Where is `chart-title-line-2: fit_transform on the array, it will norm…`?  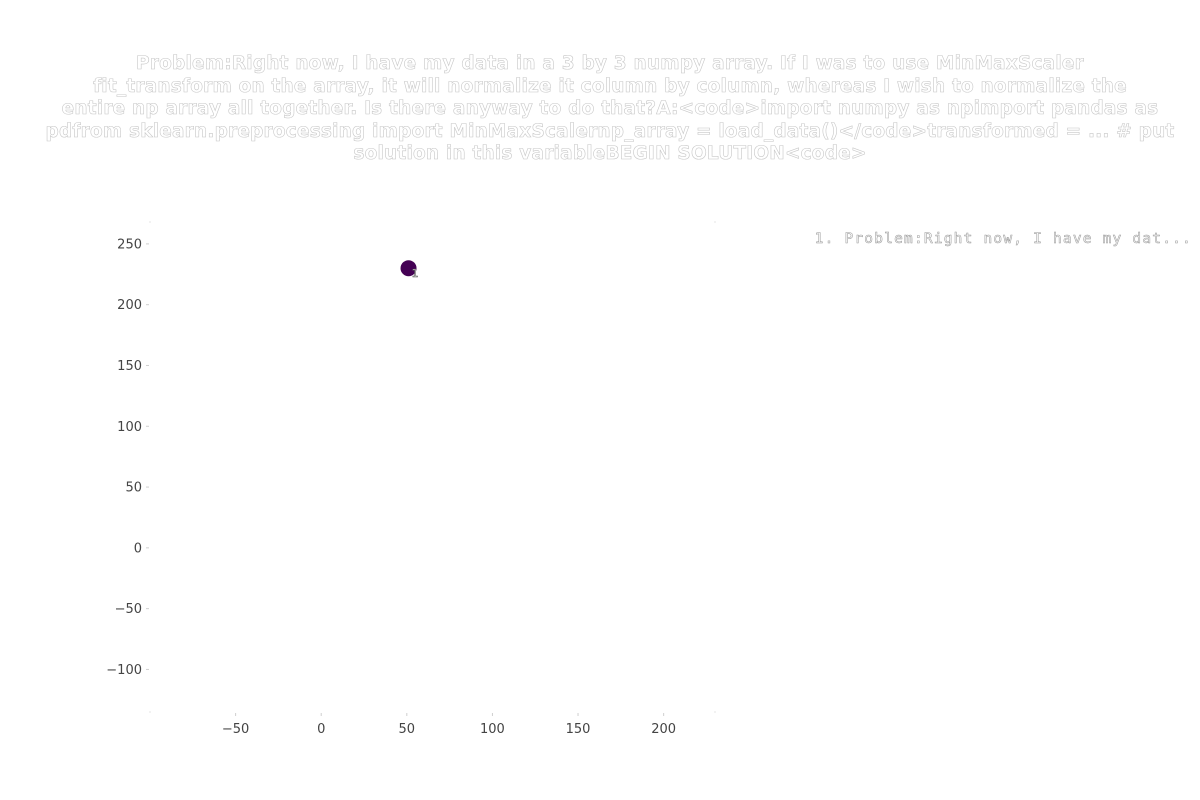
chart-title-line-2: fit_transform on the array, it will norm… is located at coordinates (610, 86).